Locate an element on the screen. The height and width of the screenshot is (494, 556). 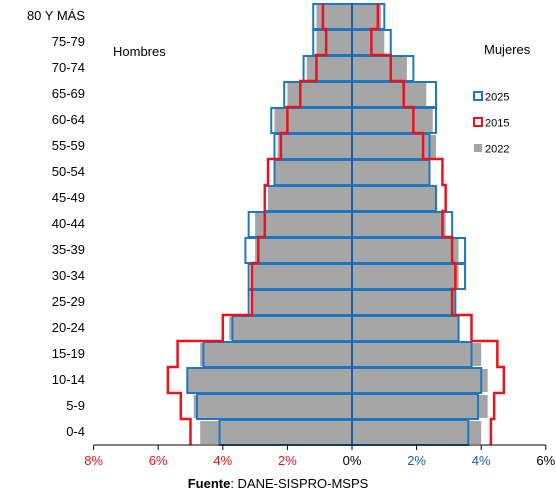
legend: 2025 2015 2022 is located at coordinates (491, 123).